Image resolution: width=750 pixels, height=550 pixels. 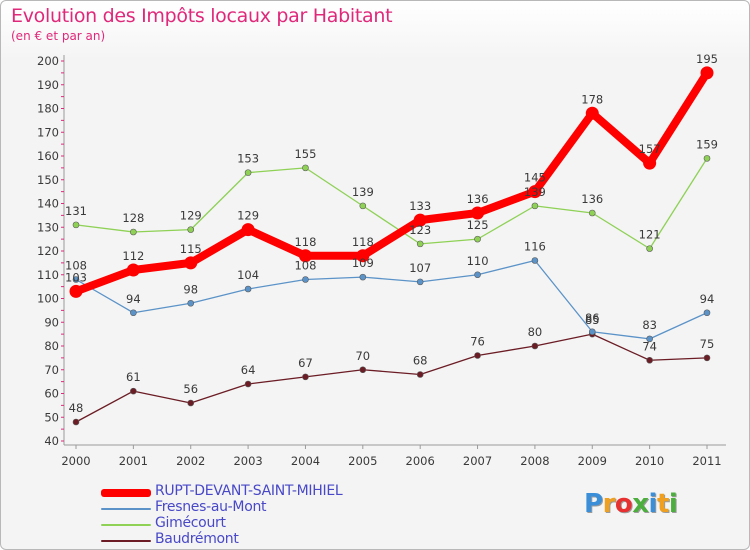 I want to click on data-label: 61, so click(x=133, y=377).